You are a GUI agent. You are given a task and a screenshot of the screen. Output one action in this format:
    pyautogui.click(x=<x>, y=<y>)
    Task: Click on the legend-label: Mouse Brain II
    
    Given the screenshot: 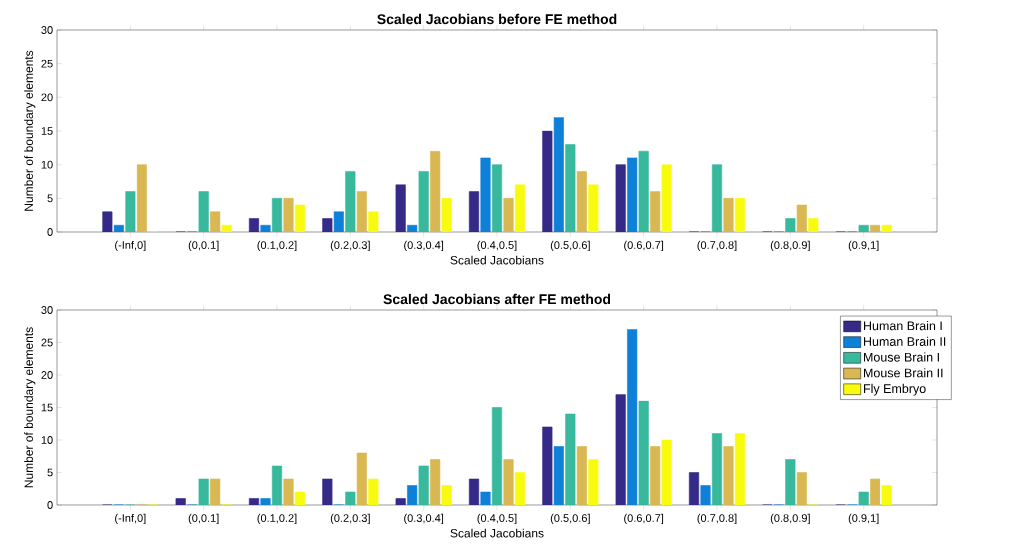 What is the action you would take?
    pyautogui.click(x=903, y=373)
    